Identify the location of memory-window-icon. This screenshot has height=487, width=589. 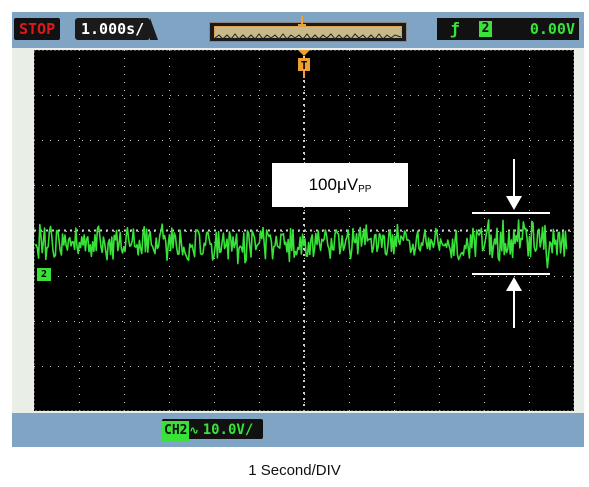
(308, 33).